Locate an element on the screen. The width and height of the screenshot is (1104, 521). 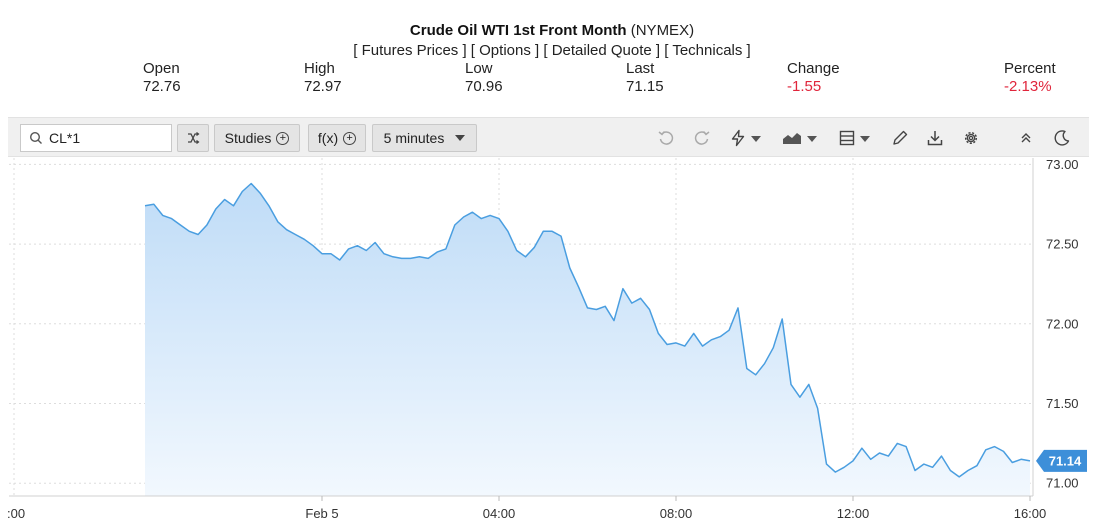
undo-icon is located at coordinates (666, 138).